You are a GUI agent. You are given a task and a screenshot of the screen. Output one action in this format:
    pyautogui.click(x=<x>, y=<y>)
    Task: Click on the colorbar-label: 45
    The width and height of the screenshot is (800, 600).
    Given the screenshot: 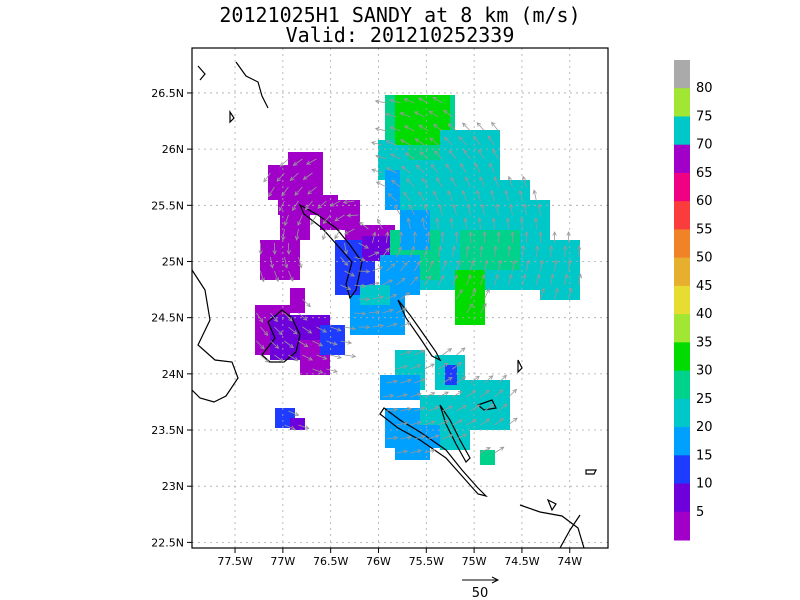 What is the action you would take?
    pyautogui.click(x=704, y=286)
    